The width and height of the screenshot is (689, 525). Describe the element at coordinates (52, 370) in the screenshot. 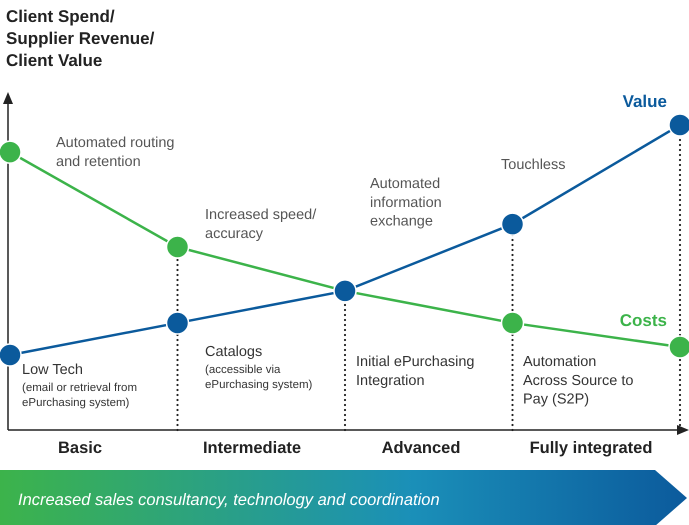

I see `annotation: Low Tech` at that location.